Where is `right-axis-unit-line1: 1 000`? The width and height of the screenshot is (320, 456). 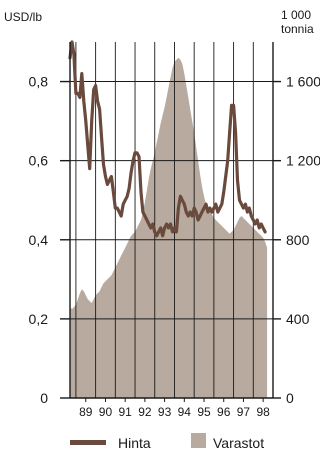 right-axis-unit-line1: 1 000 is located at coordinates (296, 15).